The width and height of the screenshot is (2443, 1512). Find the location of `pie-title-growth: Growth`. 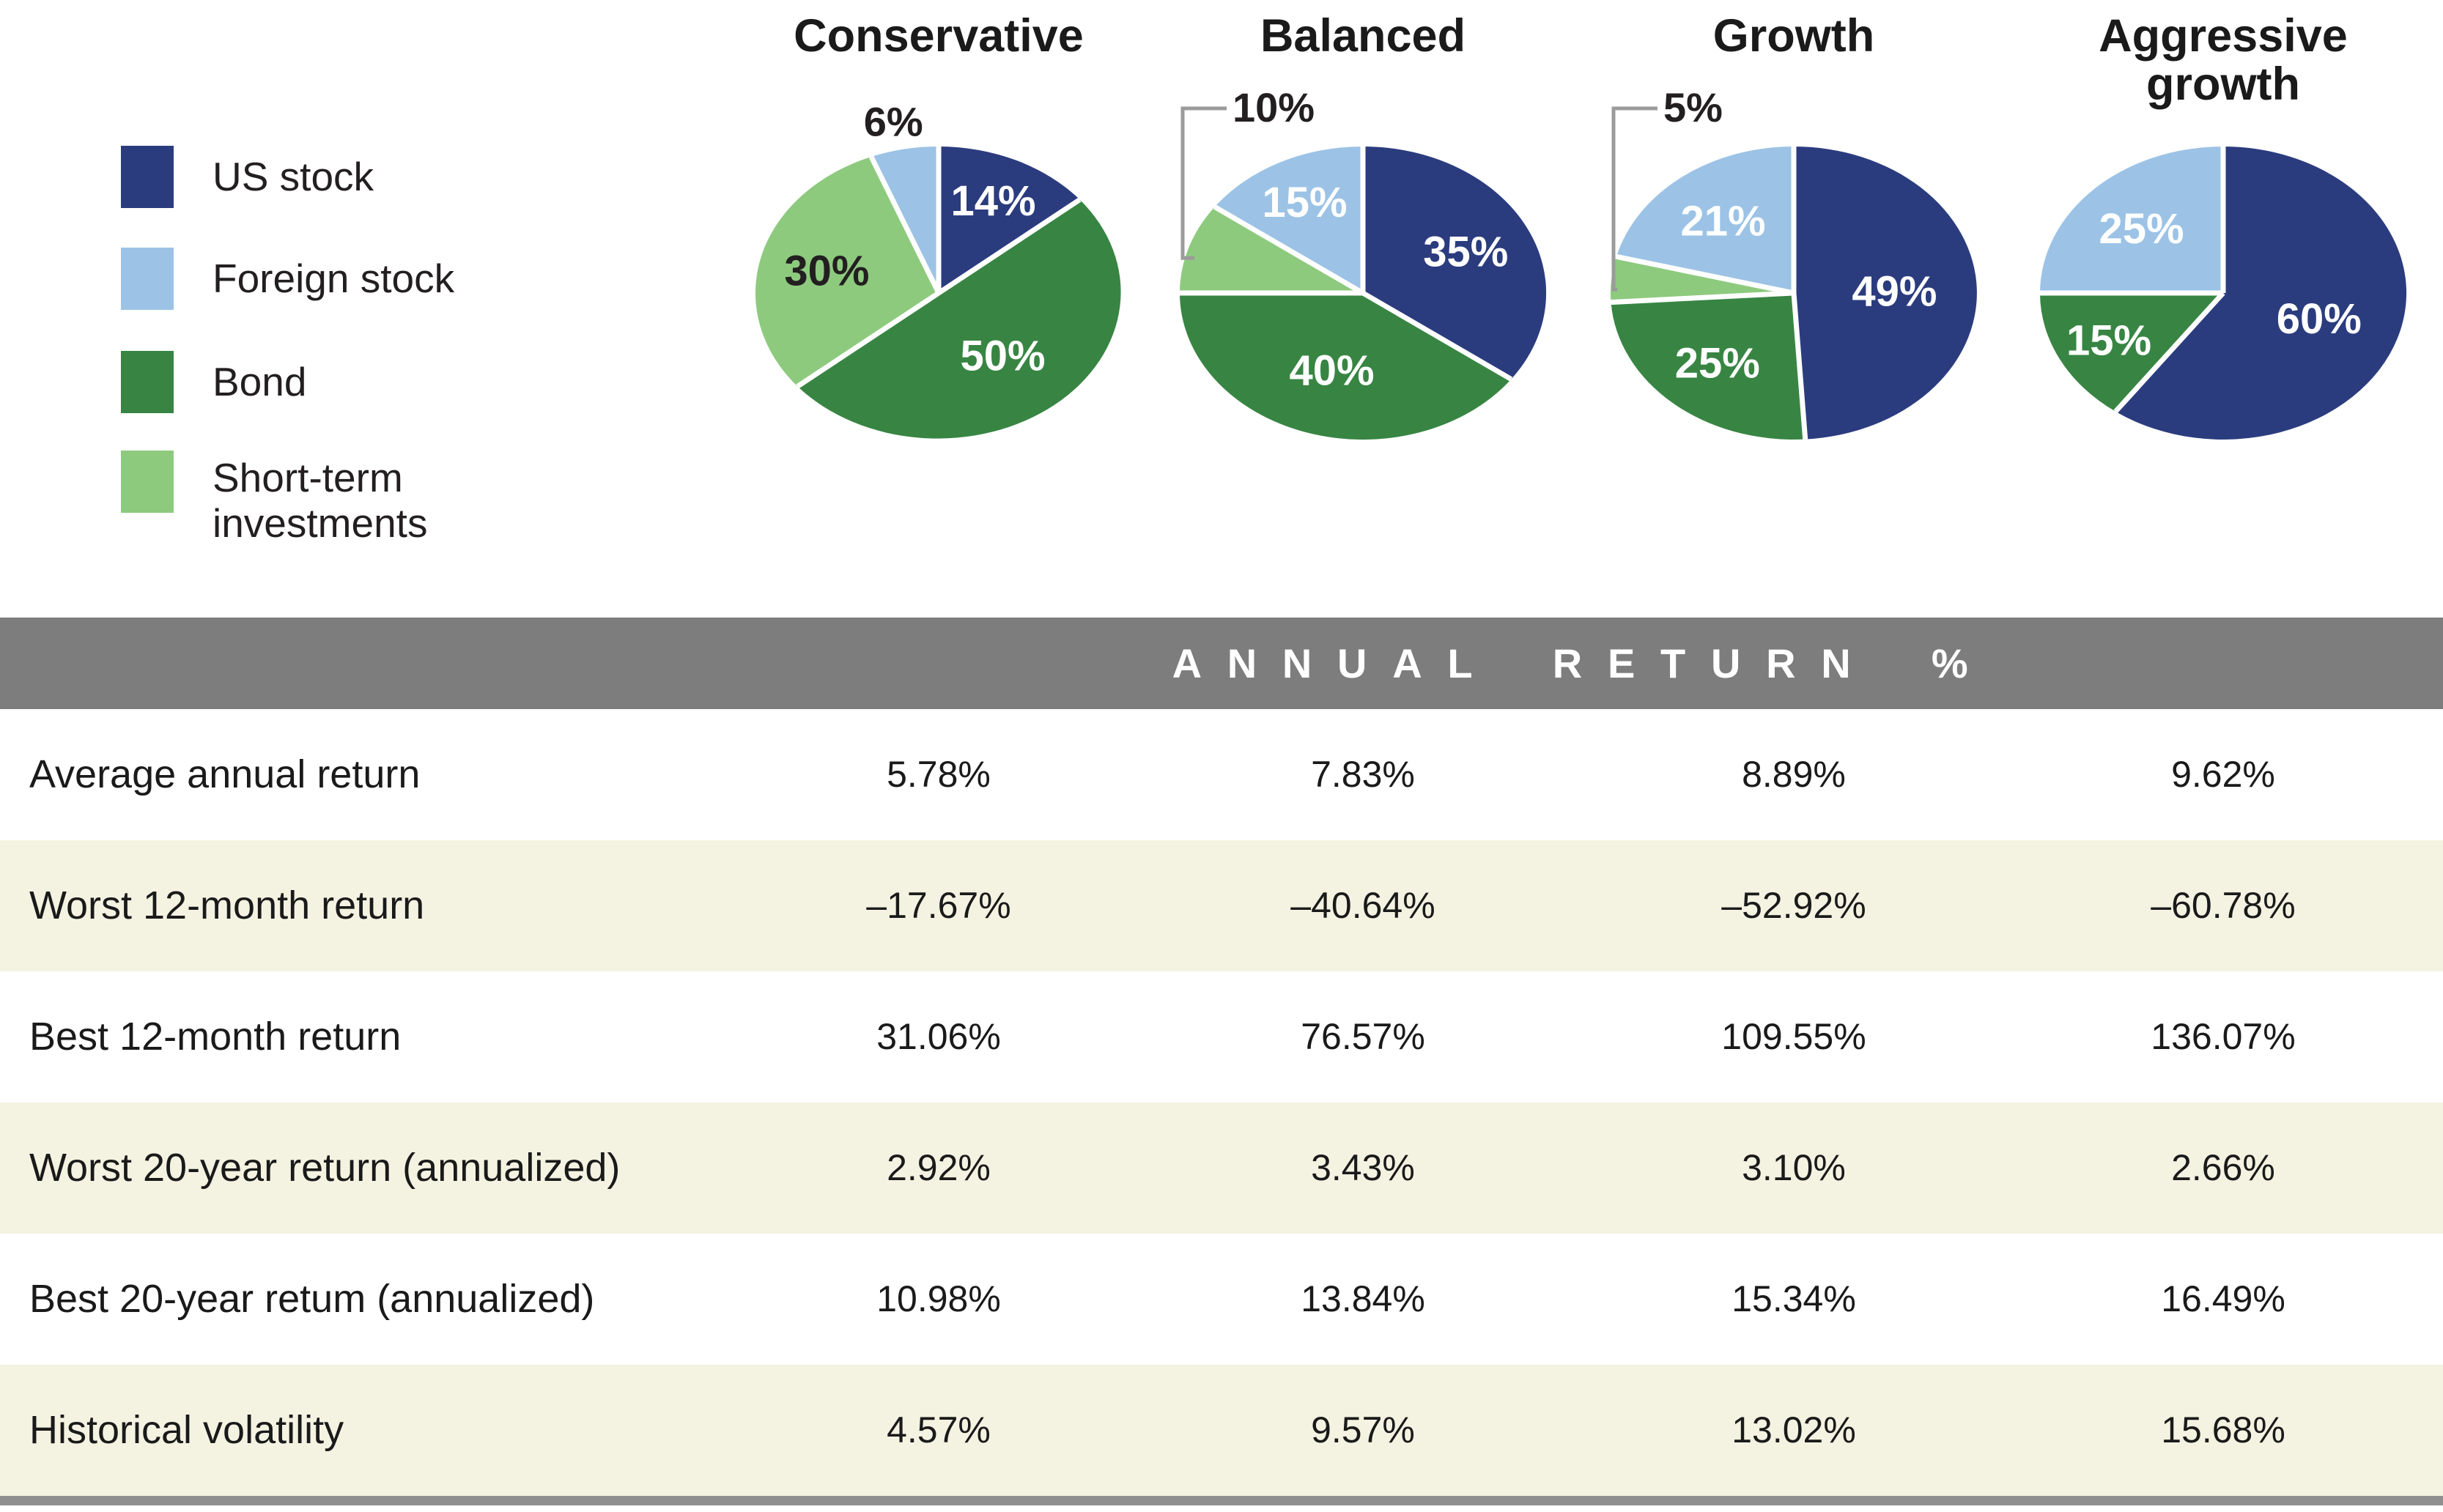

pie-title-growth: Growth is located at coordinates (1793, 36).